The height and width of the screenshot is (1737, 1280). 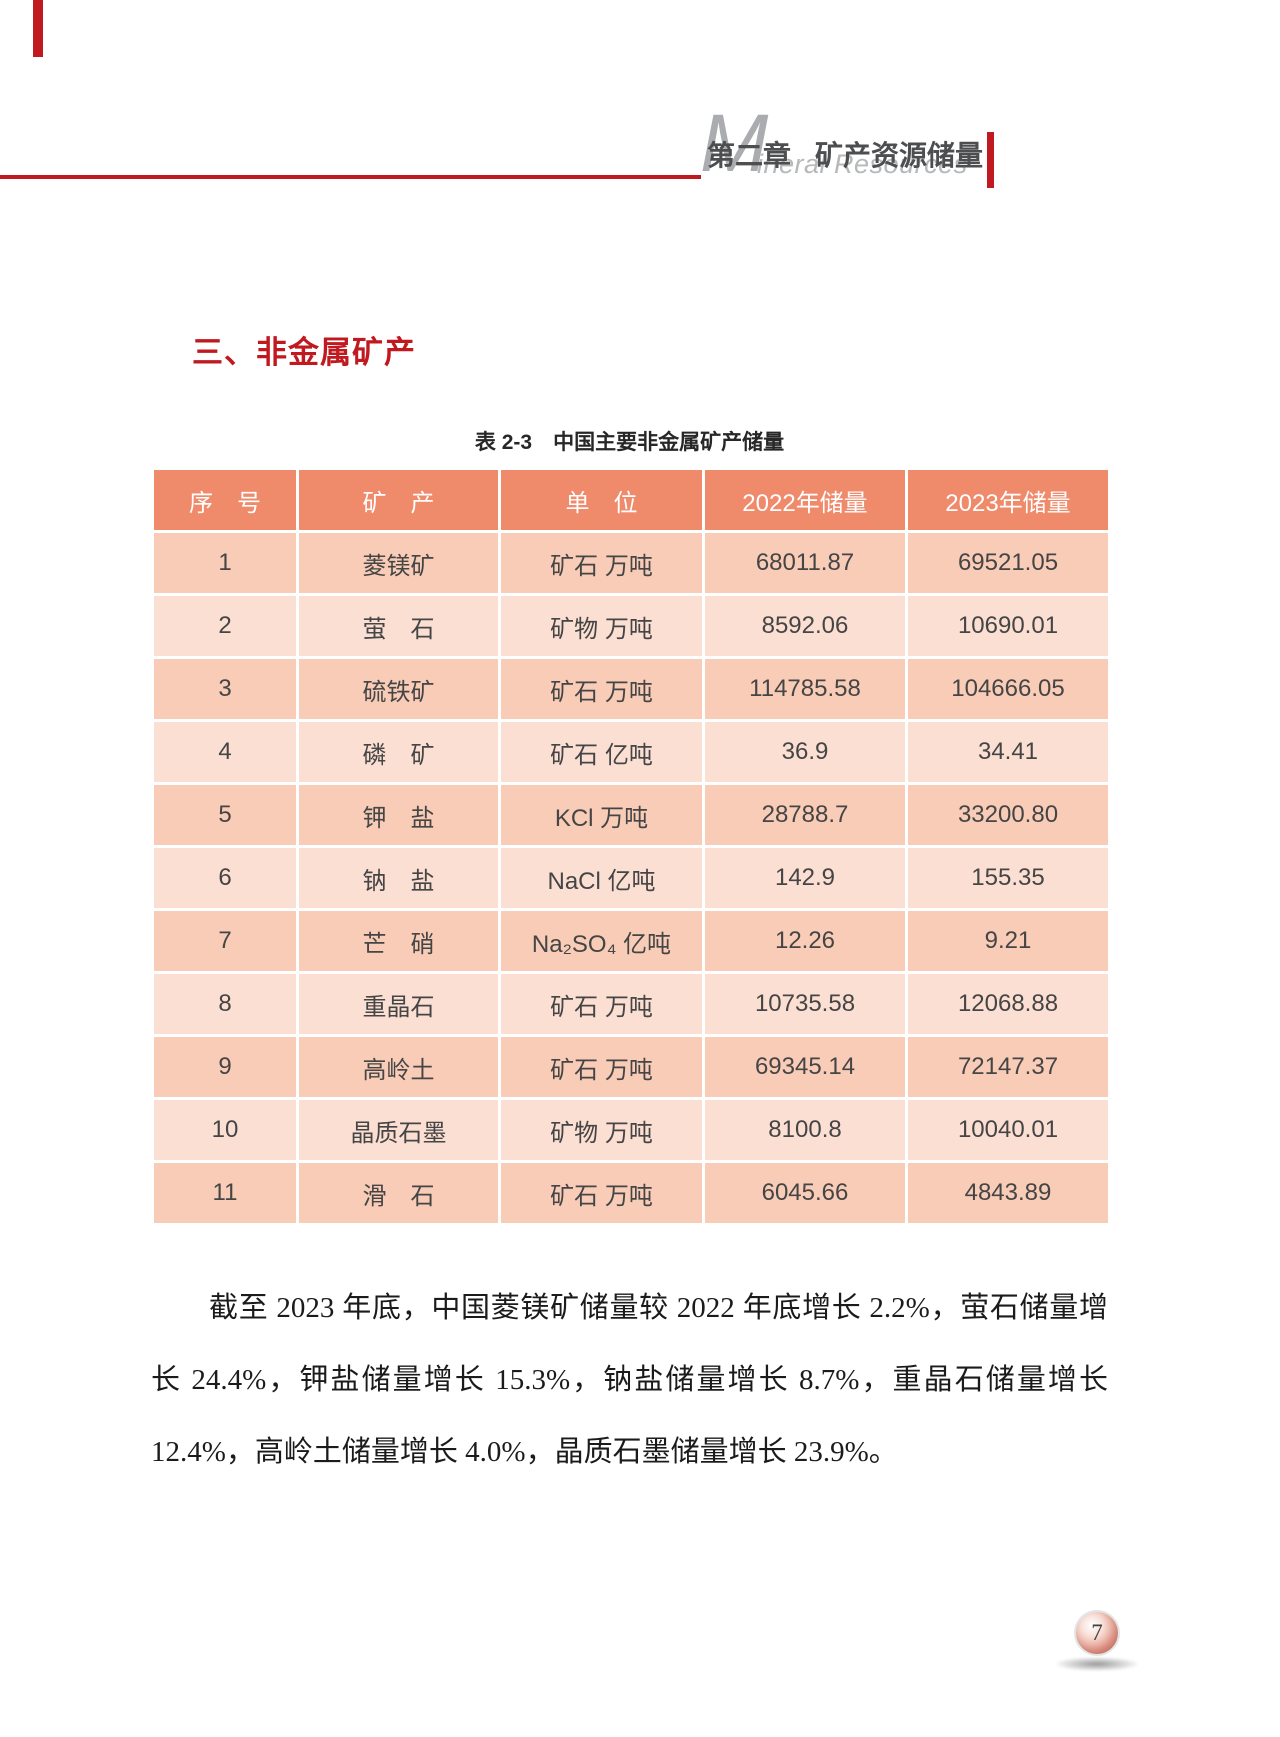 I want to click on table-cell: 9.21, so click(x=1008, y=941).